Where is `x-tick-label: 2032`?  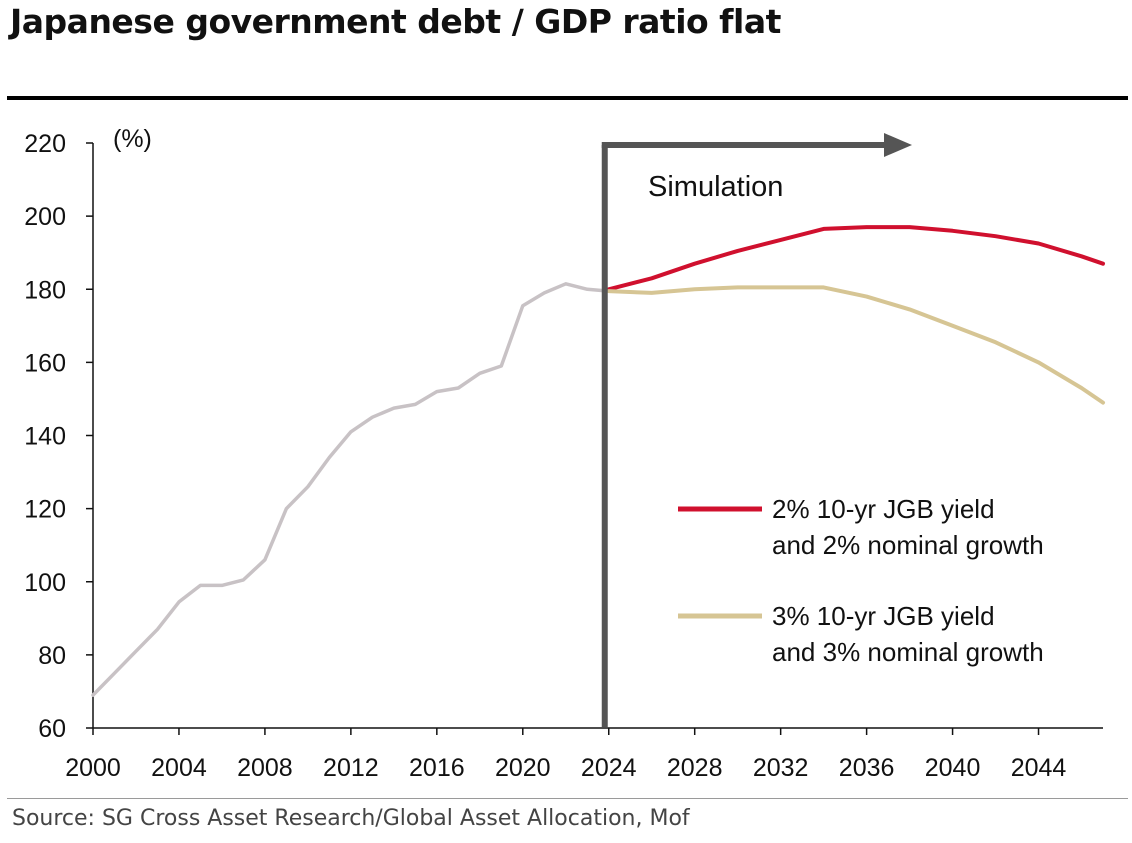
x-tick-label: 2032 is located at coordinates (781, 768).